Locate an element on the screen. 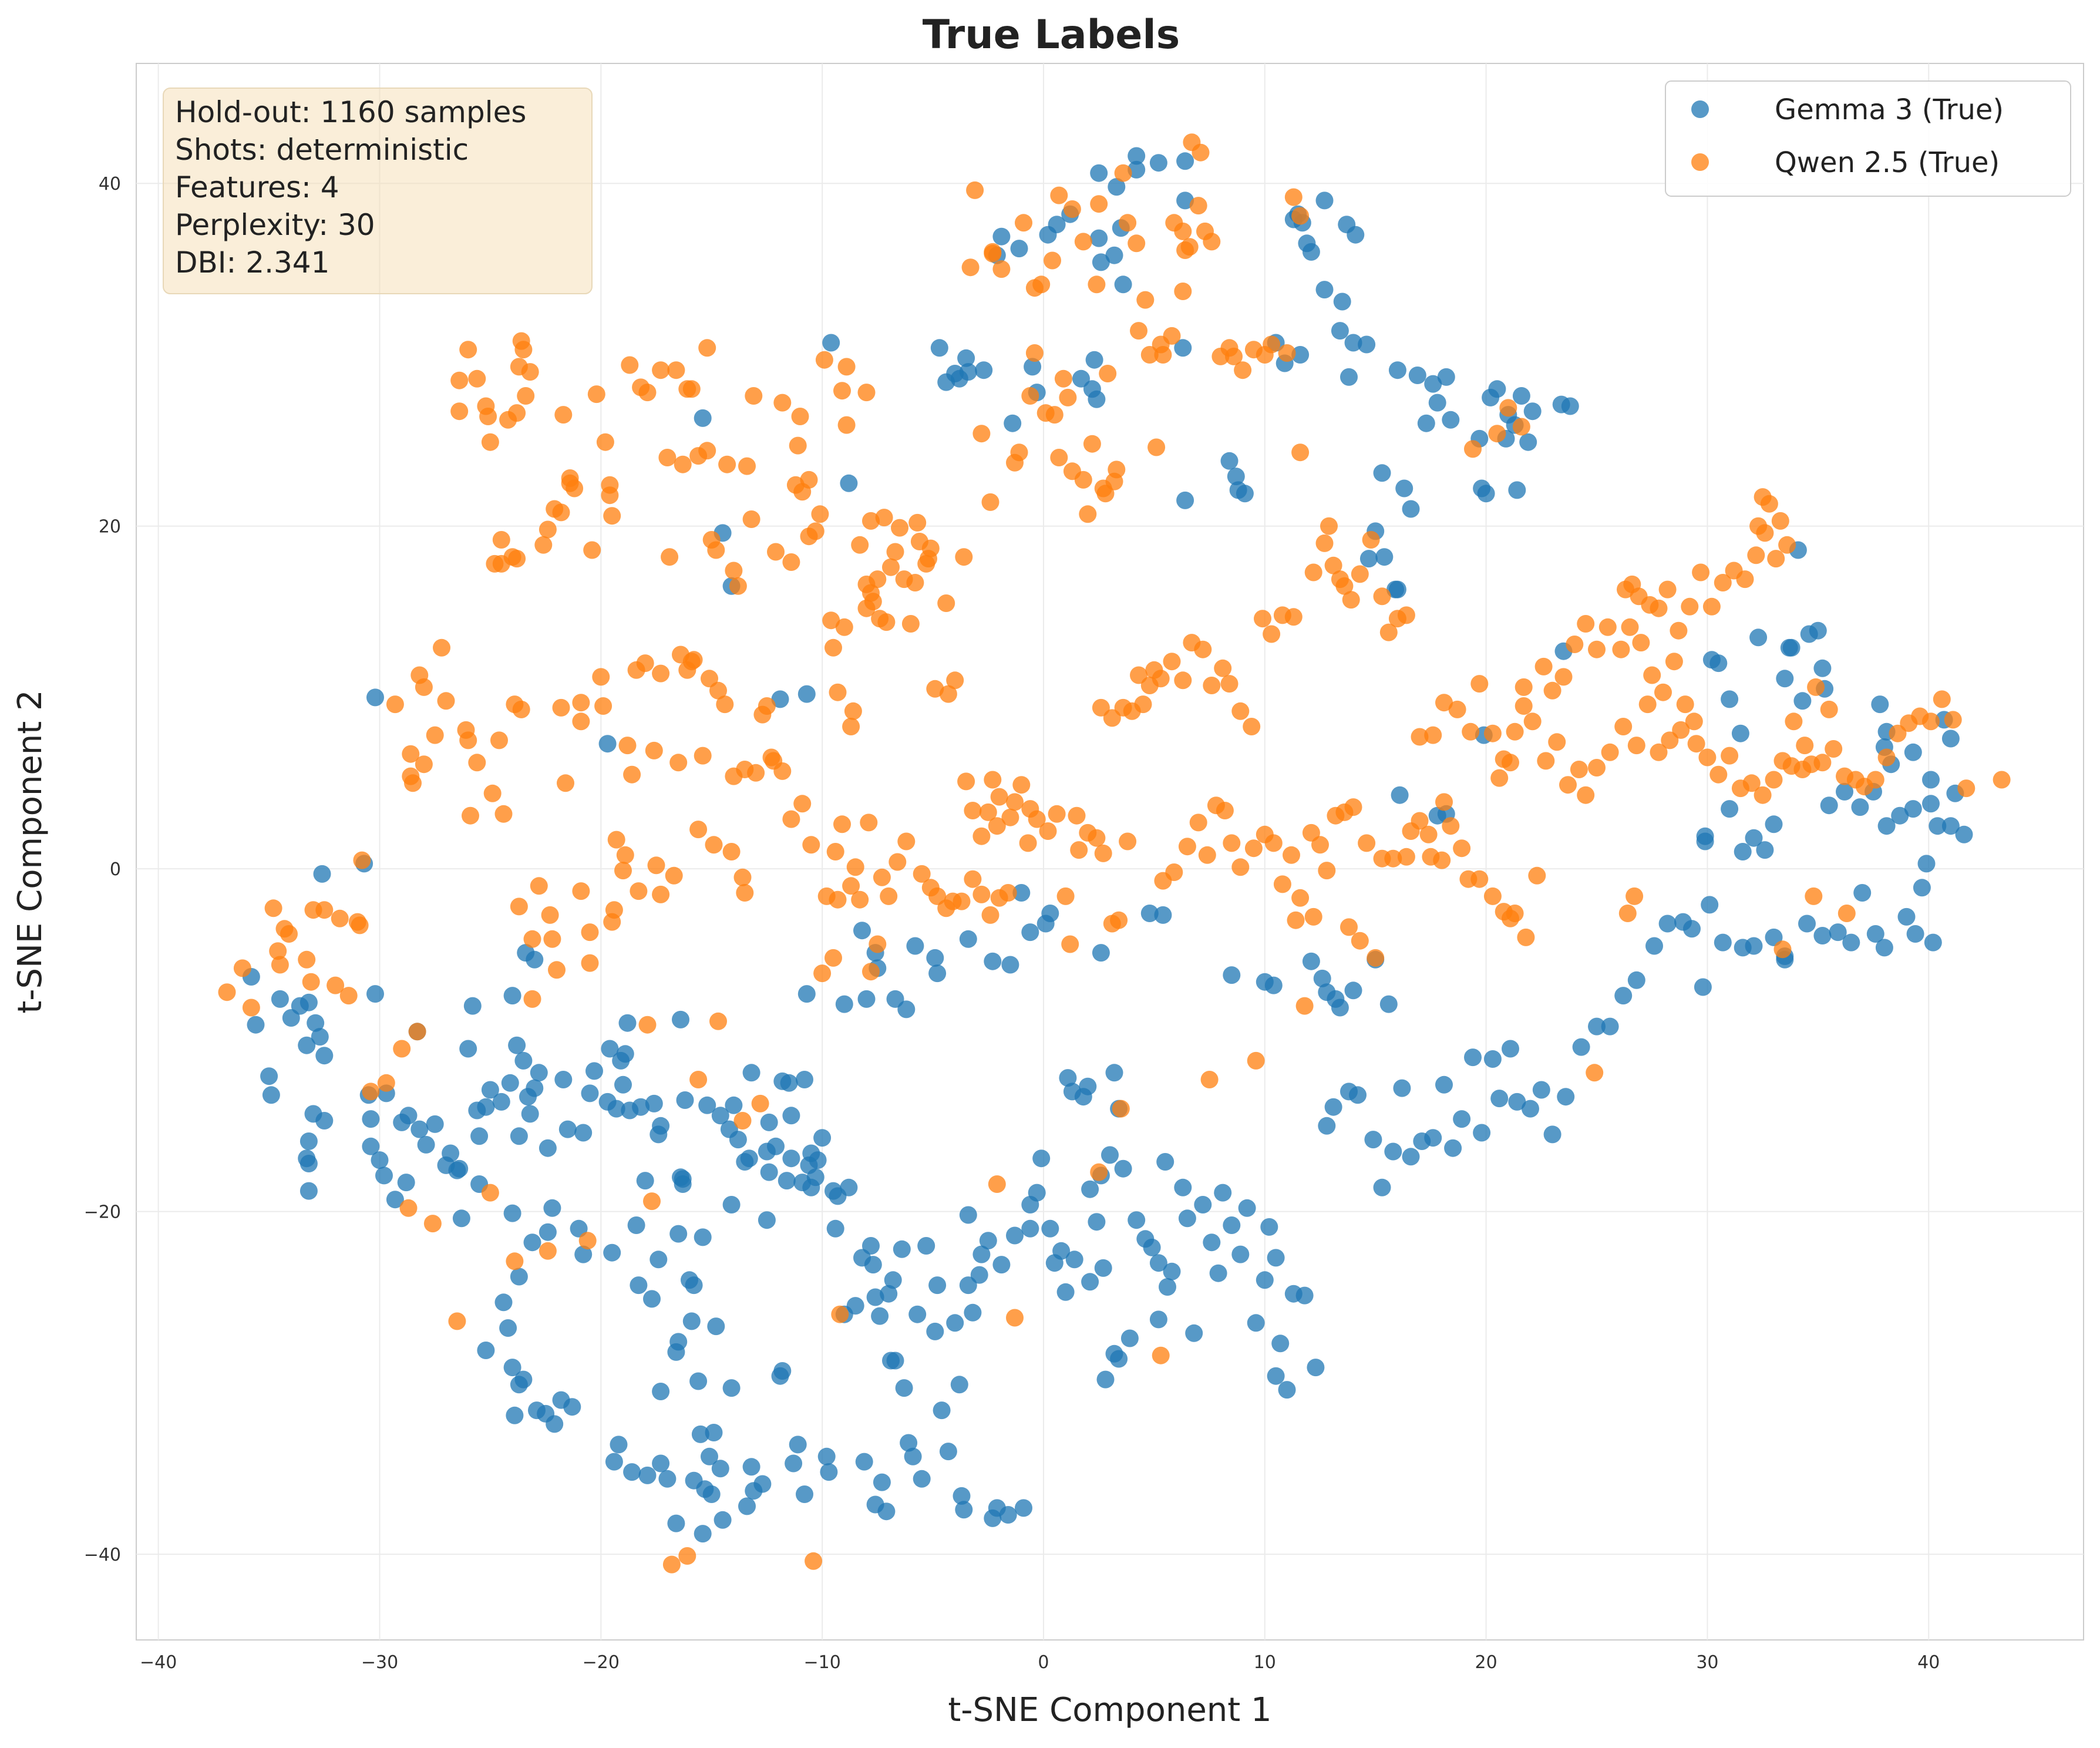  y-axis-title: t-SNE Component 2 is located at coordinates (30, 852).